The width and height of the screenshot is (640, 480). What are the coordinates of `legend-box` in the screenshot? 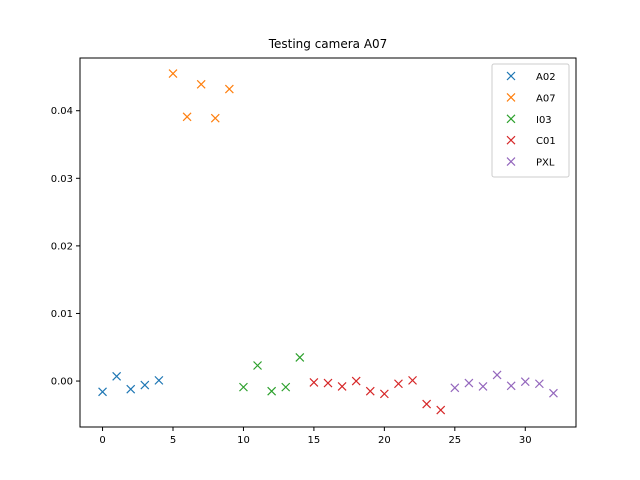 It's located at (530, 120).